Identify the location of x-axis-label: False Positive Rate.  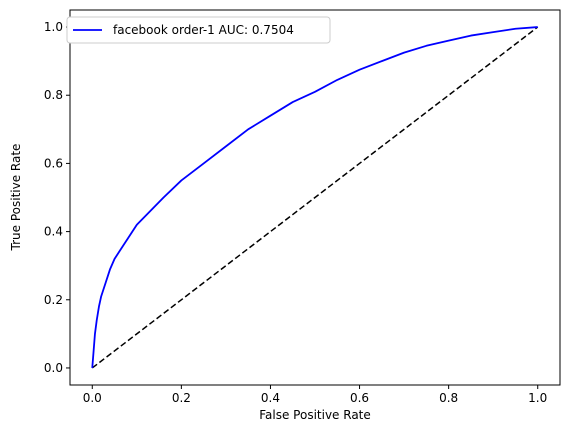
(315, 415).